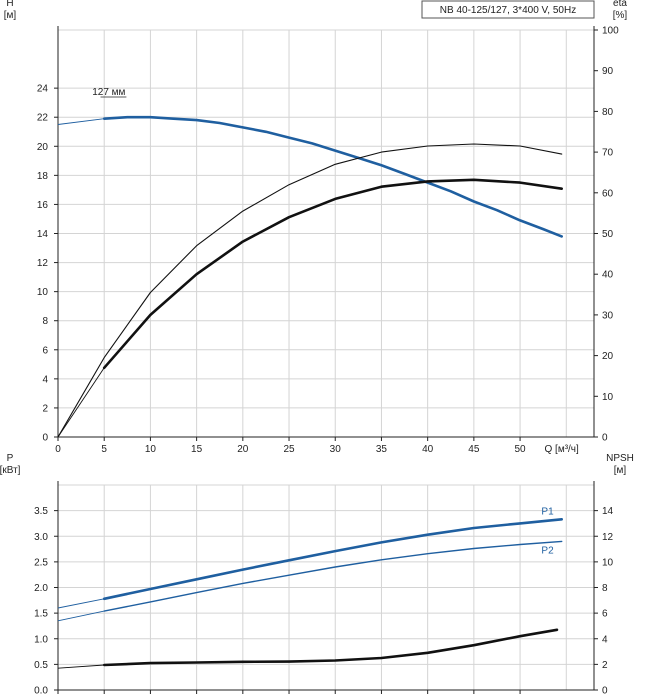  Describe the element at coordinates (620, 470) in the screenshot. I see `y-right-axis-unit: [м]` at that location.